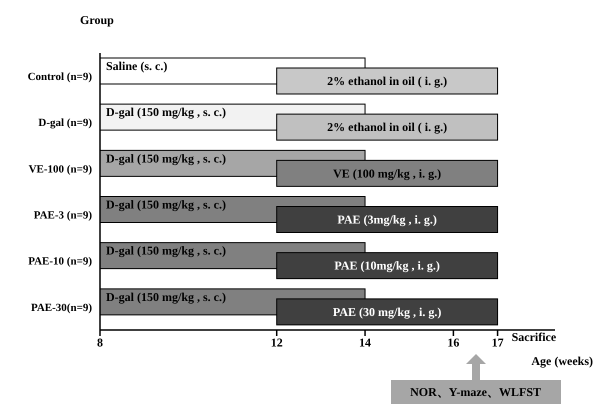 The width and height of the screenshot is (601, 416). Describe the element at coordinates (453, 343) in the screenshot. I see `x-tick-label: 16` at that location.